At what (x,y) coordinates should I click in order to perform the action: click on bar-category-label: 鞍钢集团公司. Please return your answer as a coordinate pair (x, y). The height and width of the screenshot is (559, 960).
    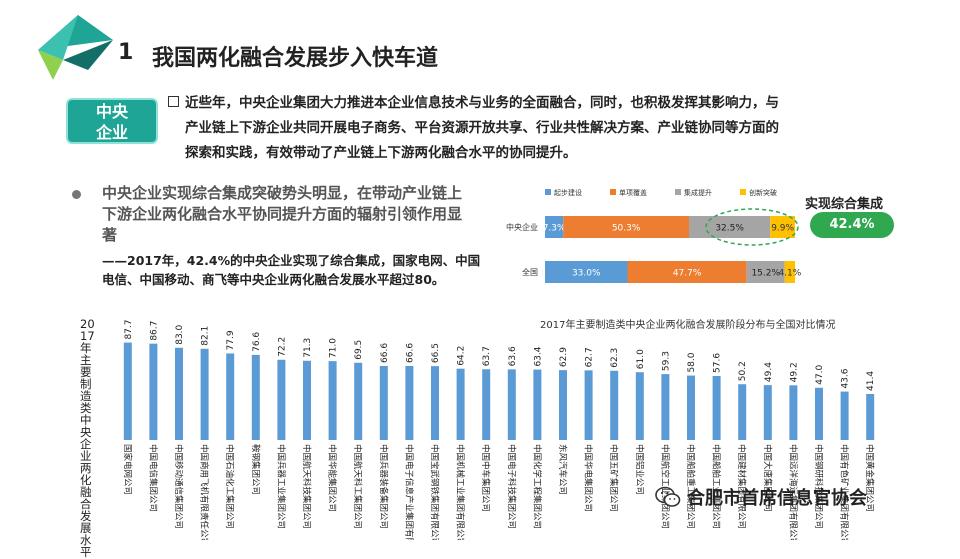
    Looking at the image, I should click on (255, 469).